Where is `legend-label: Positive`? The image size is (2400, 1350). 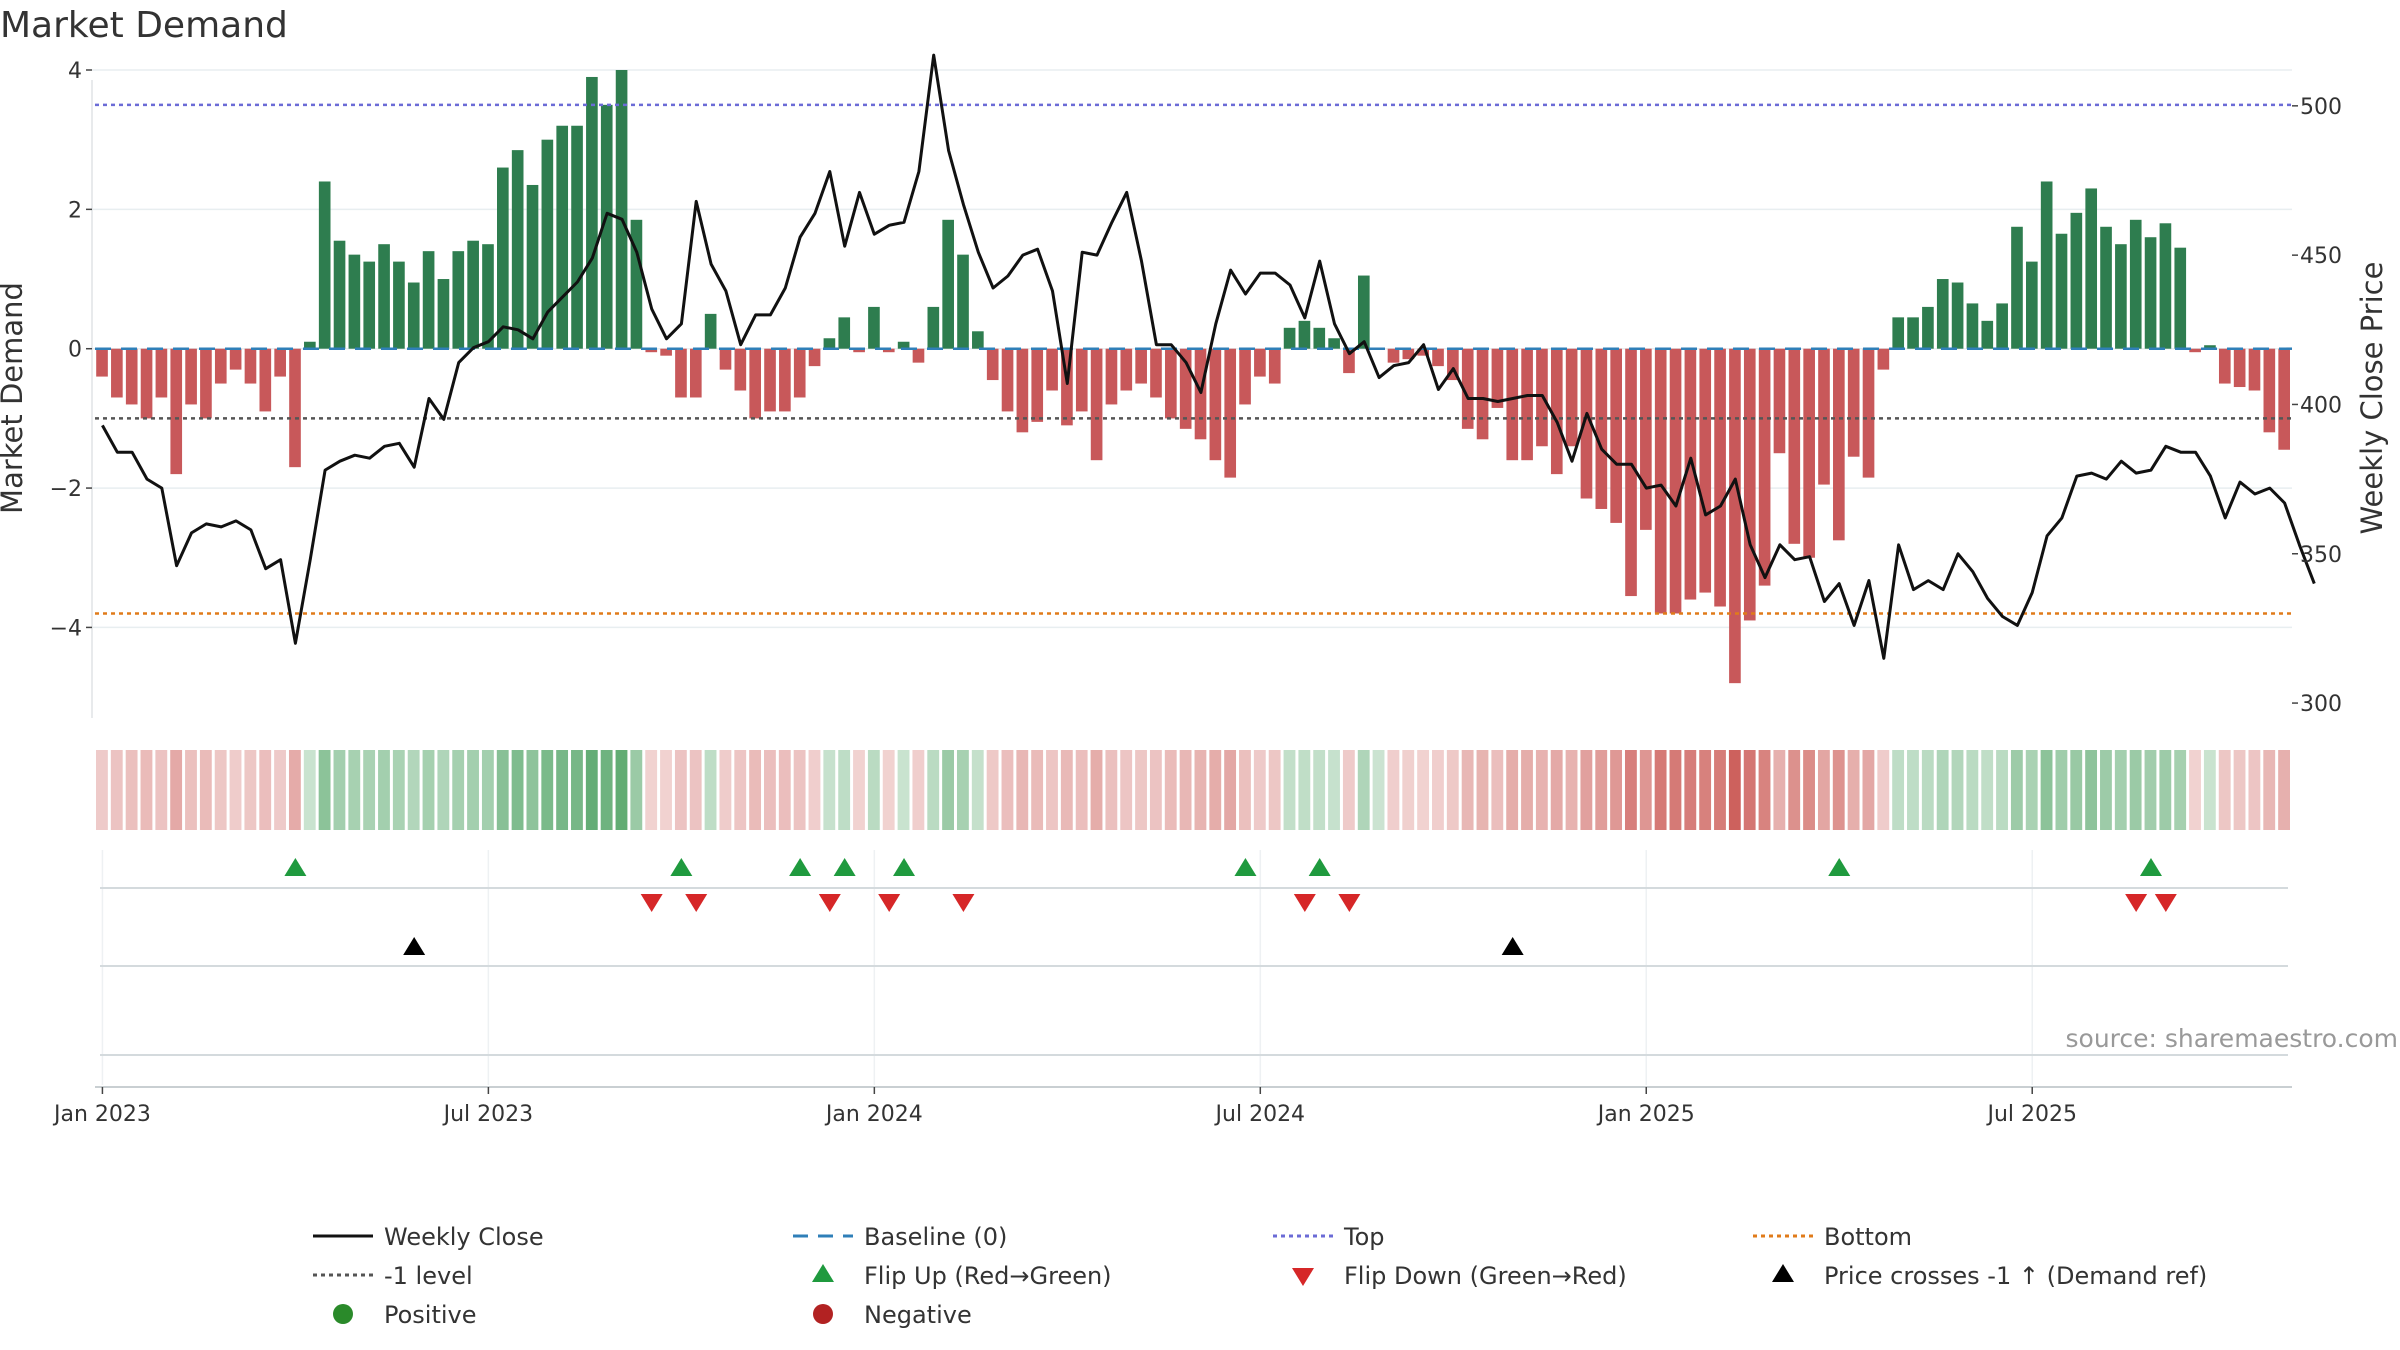
legend-label: Positive is located at coordinates (430, 1315).